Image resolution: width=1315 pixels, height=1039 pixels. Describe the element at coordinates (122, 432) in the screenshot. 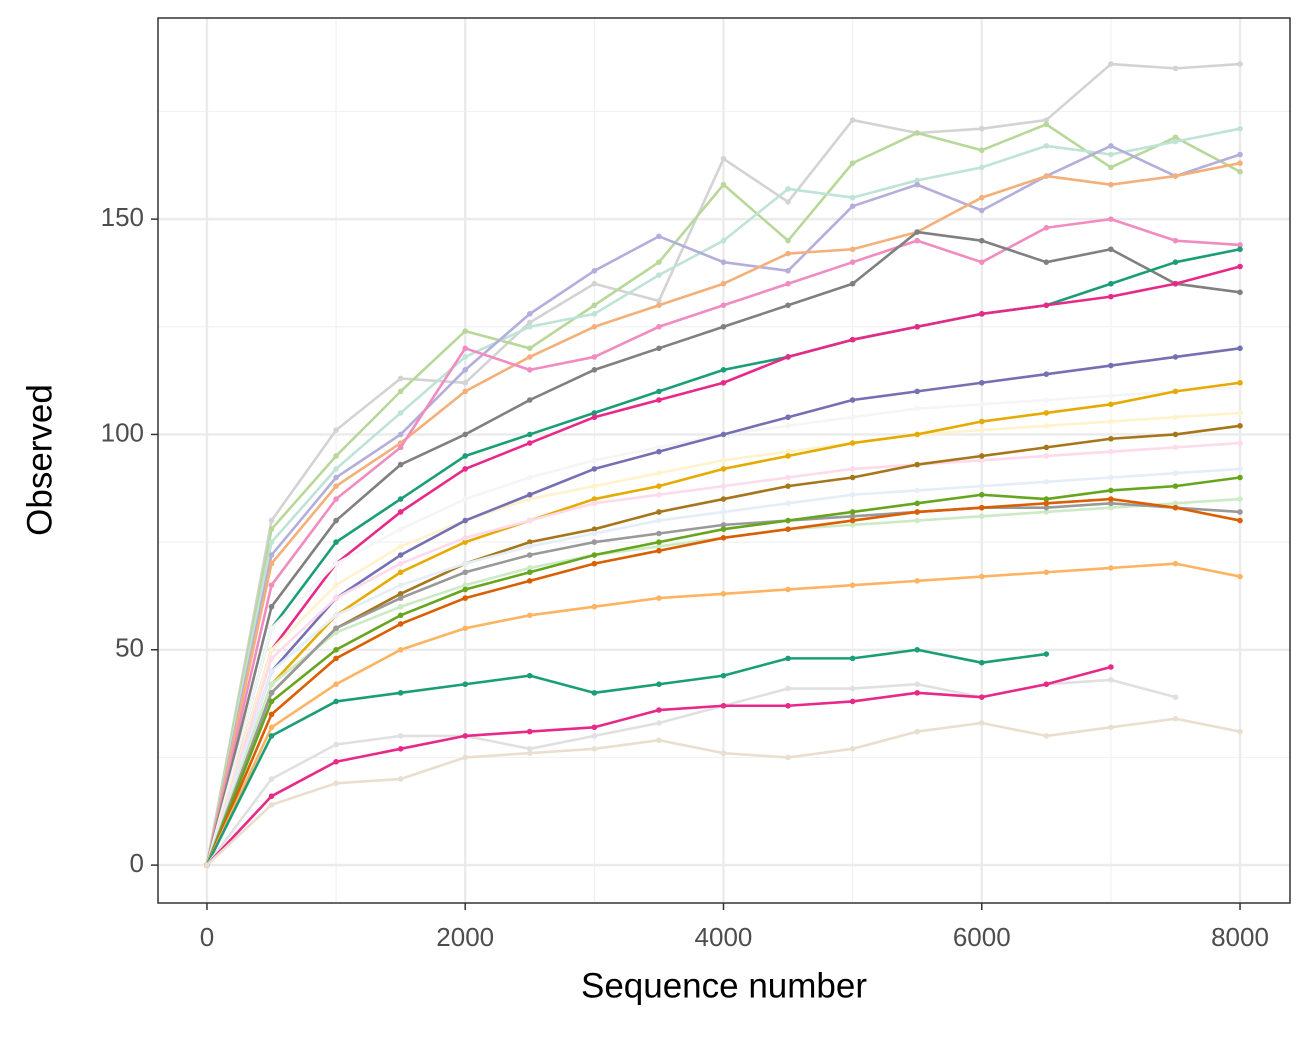

I see `y-tick-label: 100` at that location.